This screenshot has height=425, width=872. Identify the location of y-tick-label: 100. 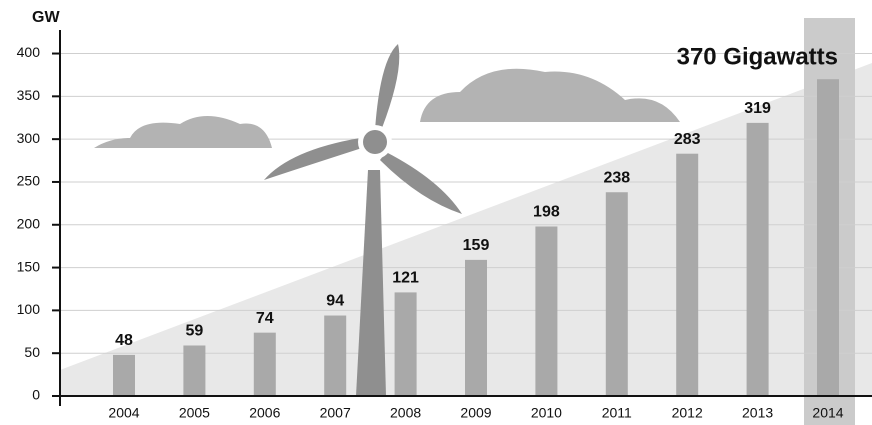
(29, 309).